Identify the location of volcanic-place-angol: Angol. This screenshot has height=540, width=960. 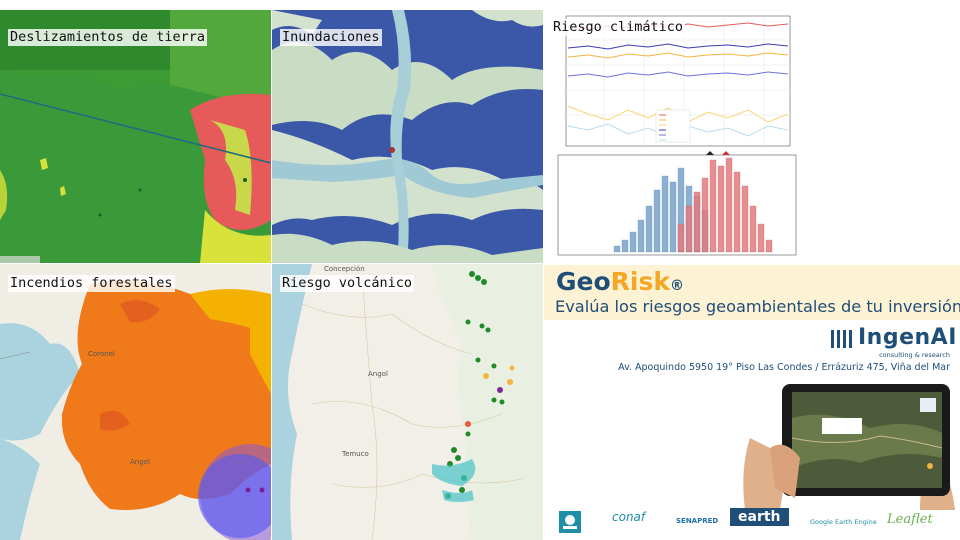
(378, 374).